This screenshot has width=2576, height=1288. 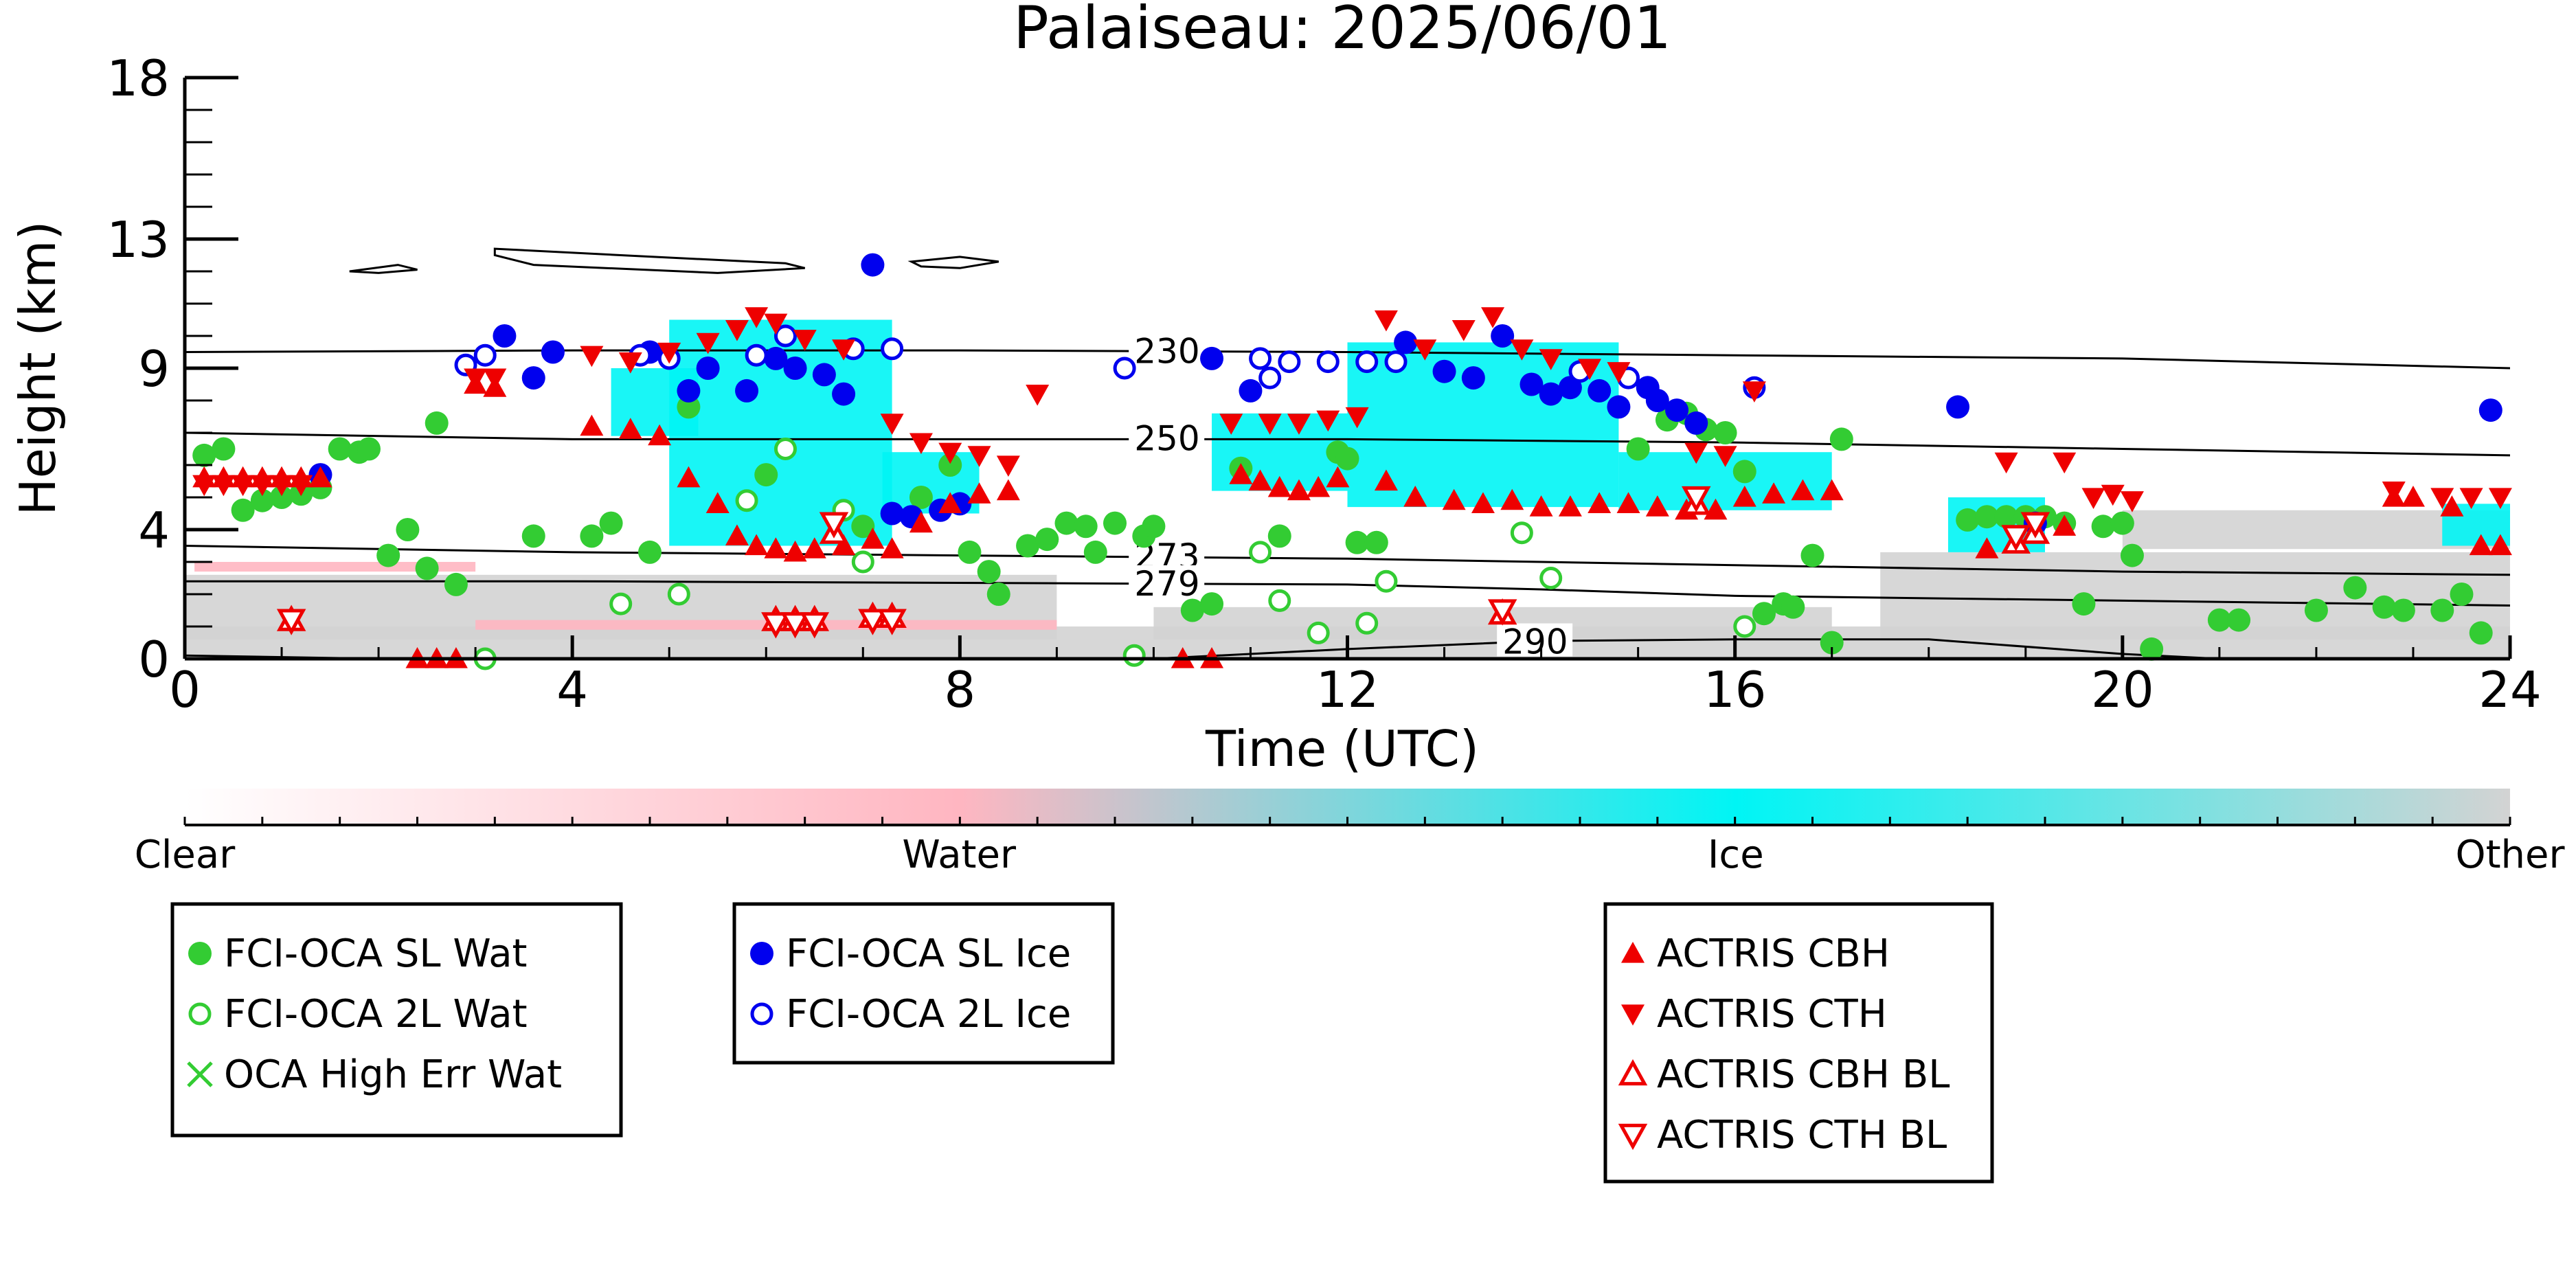 I want to click on legend-entry: FCI-OCA SL Wat, so click(x=376, y=953).